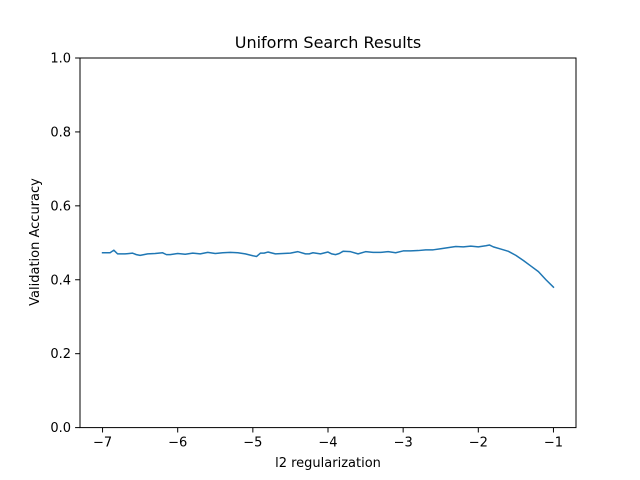 This screenshot has height=480, width=640. I want to click on x-tick-label: −1, so click(553, 443).